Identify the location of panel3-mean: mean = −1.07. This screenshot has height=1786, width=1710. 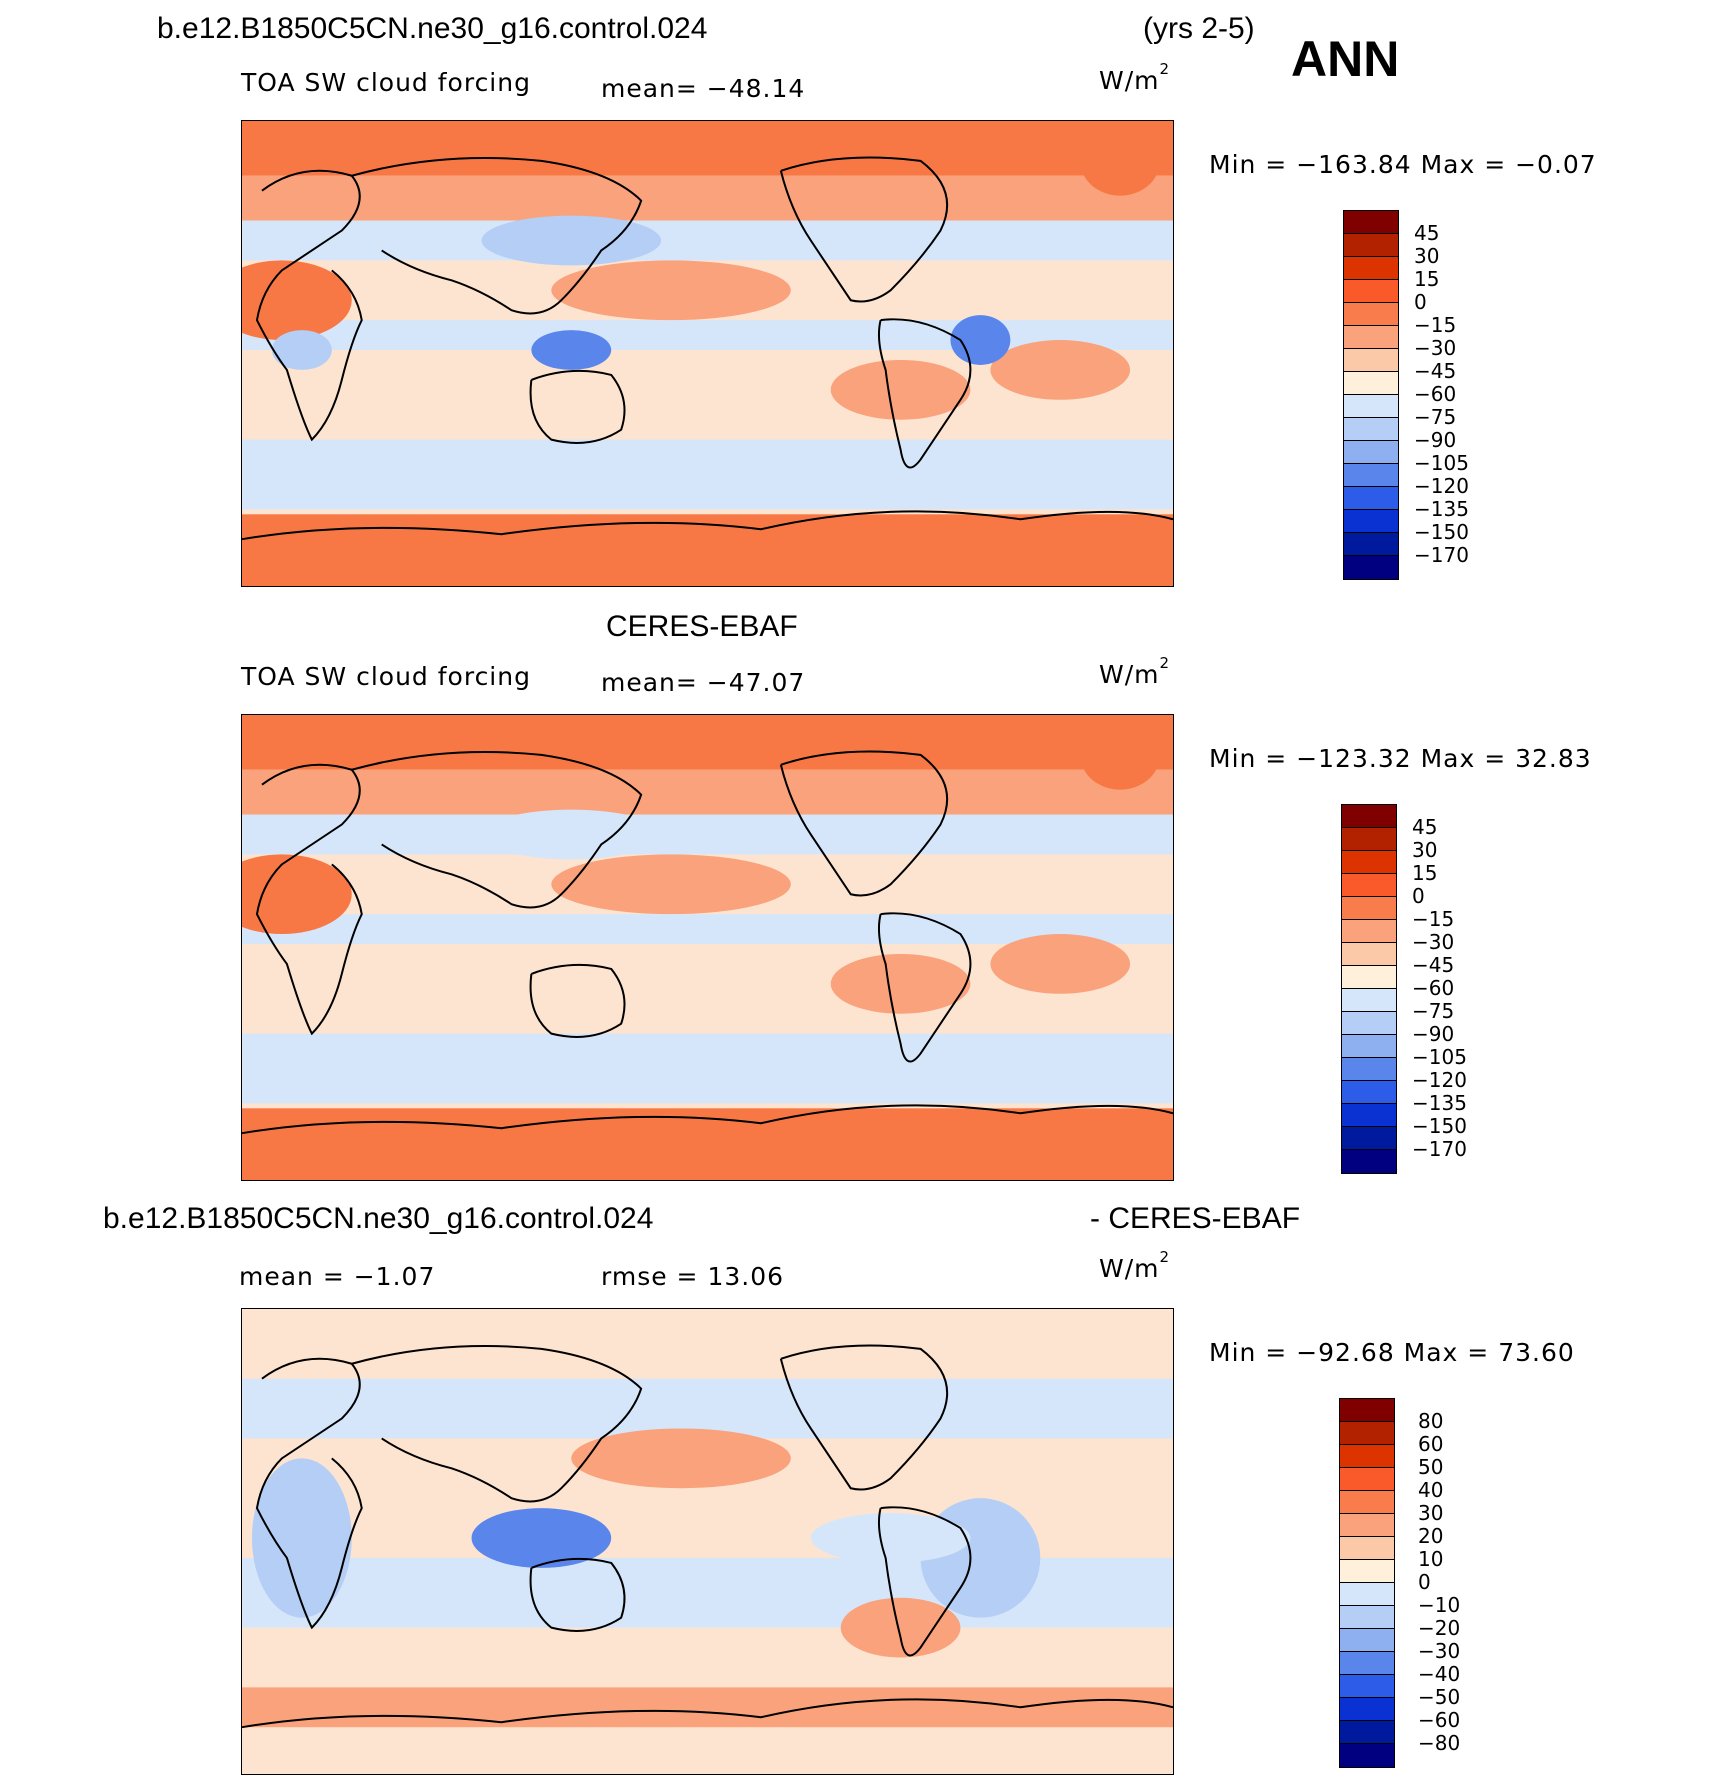
(337, 1276).